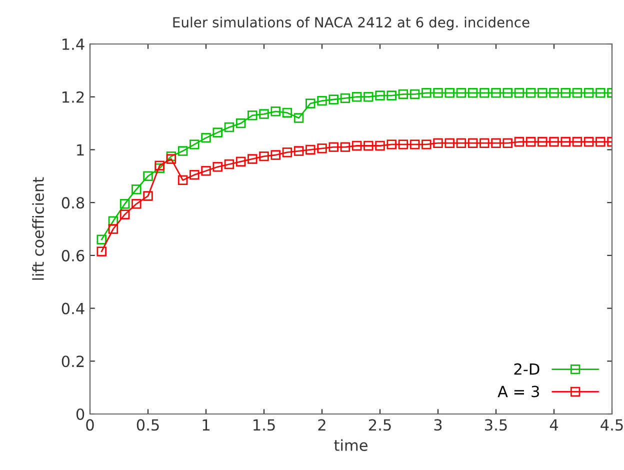 The width and height of the screenshot is (624, 470). What do you see at coordinates (496, 425) in the screenshot?
I see `x-tick-label: 3.5` at bounding box center [496, 425].